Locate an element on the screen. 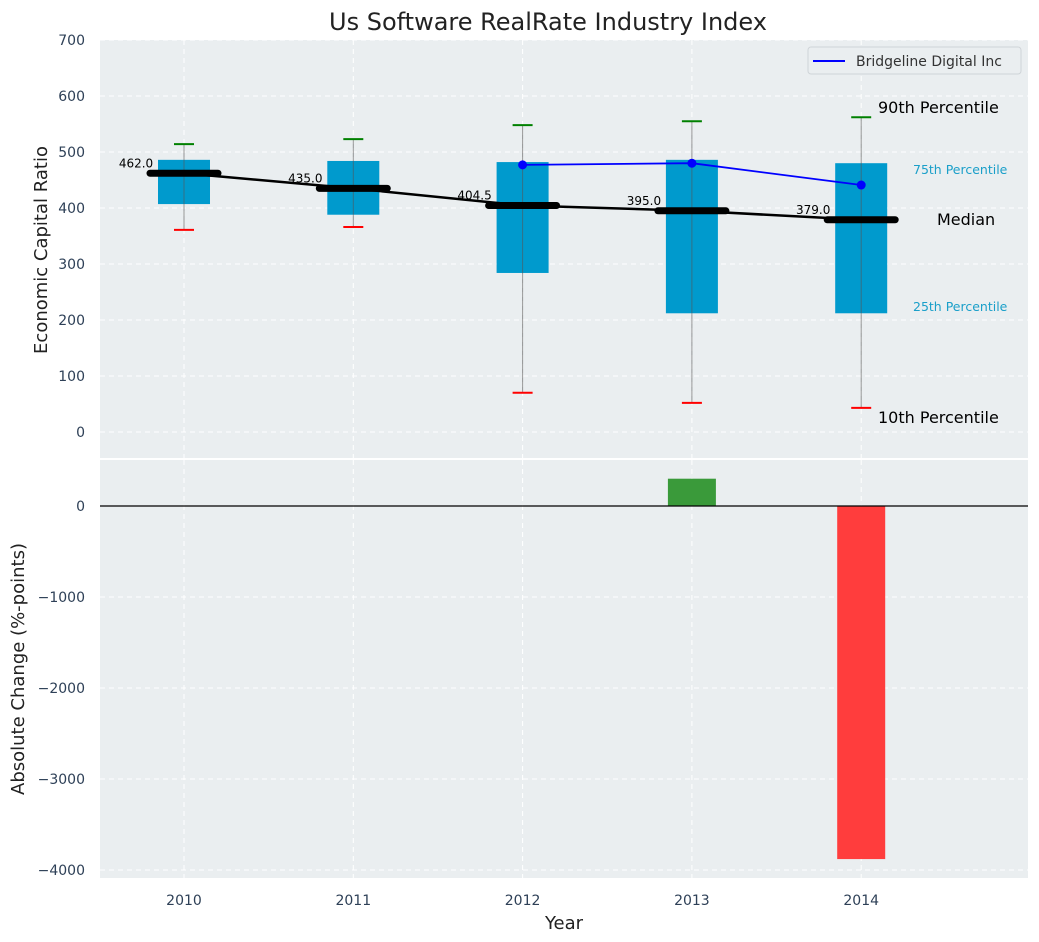  upper-y-axis-label: Economic Capital Ratio is located at coordinates (41, 250).